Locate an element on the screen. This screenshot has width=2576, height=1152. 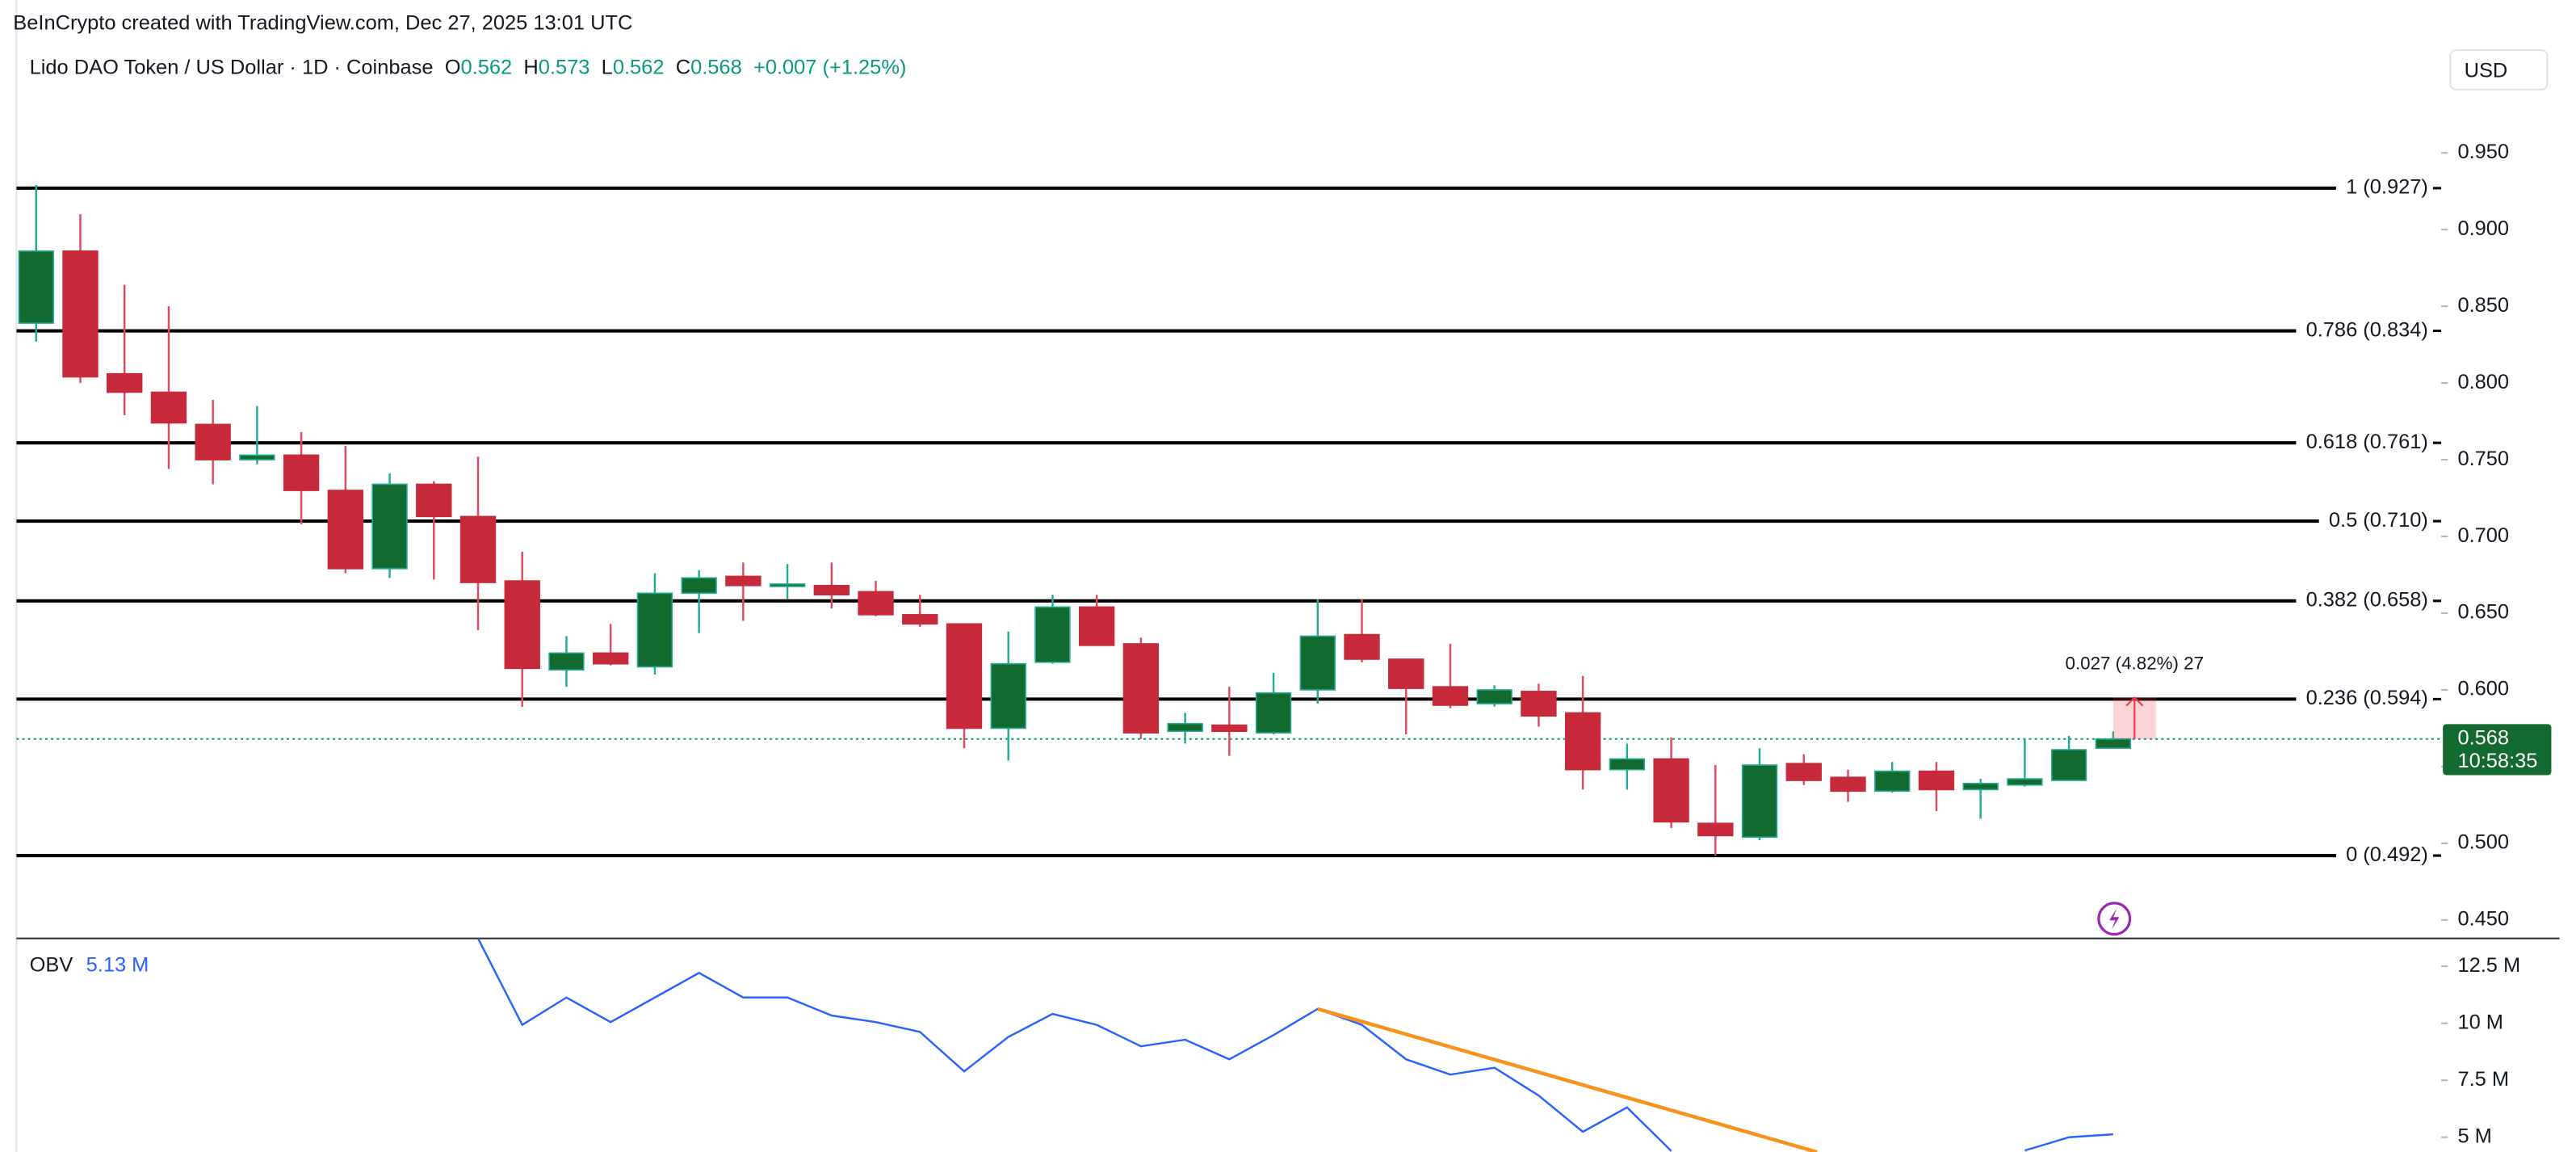
obv-tick-label: 10 M is located at coordinates (2480, 1022).